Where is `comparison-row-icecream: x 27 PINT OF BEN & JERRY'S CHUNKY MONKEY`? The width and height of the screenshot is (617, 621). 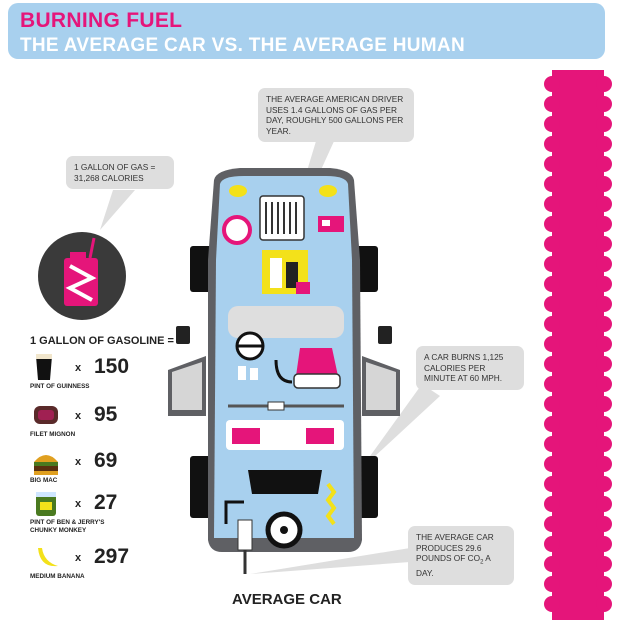 comparison-row-icecream: x 27 PINT OF BEN & JERRY'S CHUNKY MONKEY is located at coordinates (105, 513).